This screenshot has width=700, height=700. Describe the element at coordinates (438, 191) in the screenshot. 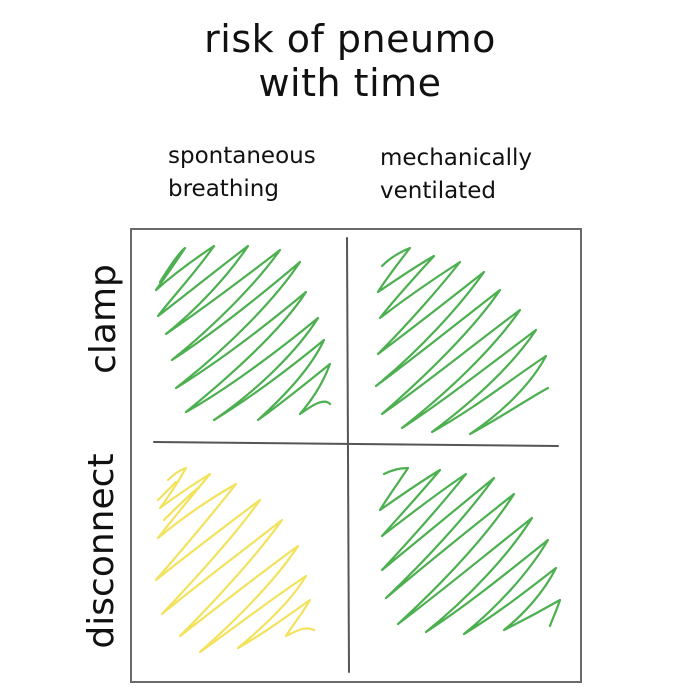

I see `column-header-line-2: ventilated` at that location.